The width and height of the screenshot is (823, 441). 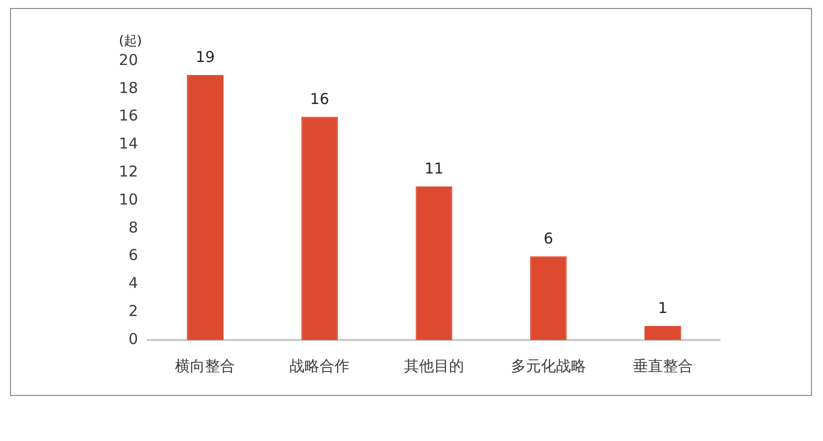 What do you see at coordinates (549, 238) in the screenshot?
I see `data-label: 6` at bounding box center [549, 238].